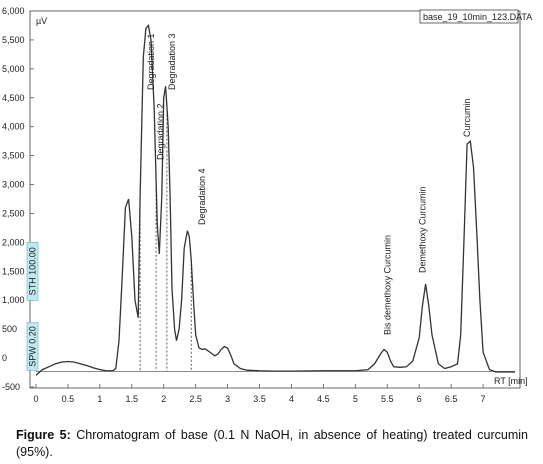 This screenshot has height=464, width=543. Describe the element at coordinates (291, 399) in the screenshot. I see `x-tick-label: 4` at that location.